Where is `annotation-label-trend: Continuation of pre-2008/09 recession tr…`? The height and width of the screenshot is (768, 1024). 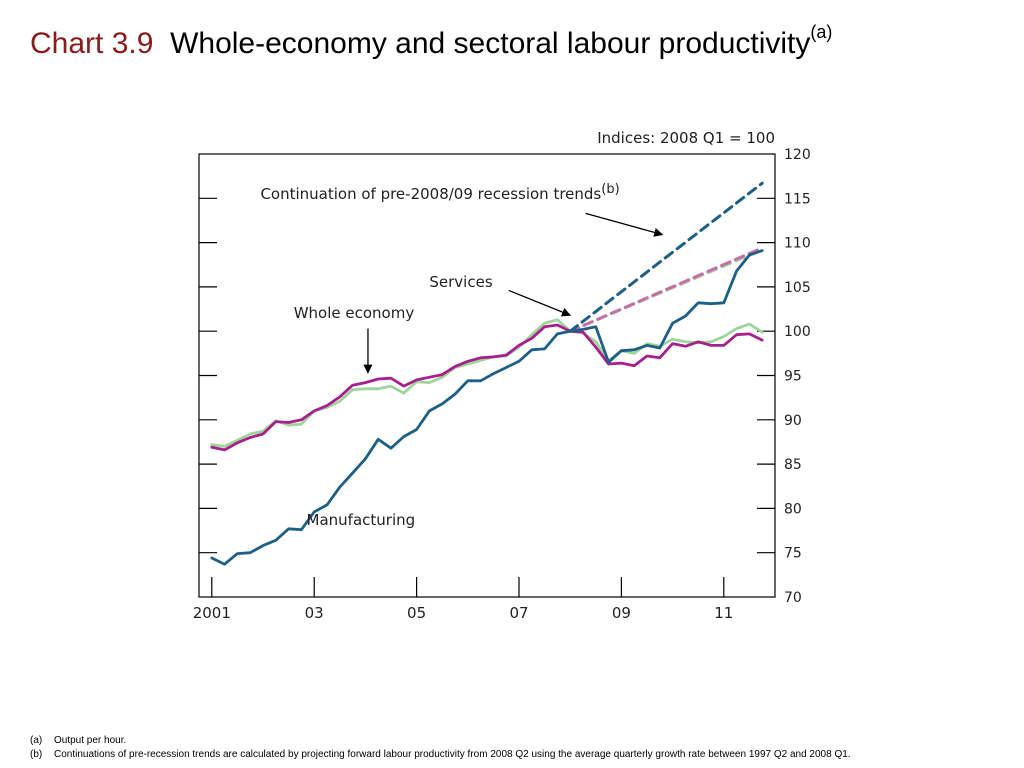 annotation-label-trend: Continuation of pre-2008/09 recession tr… is located at coordinates (439, 192).